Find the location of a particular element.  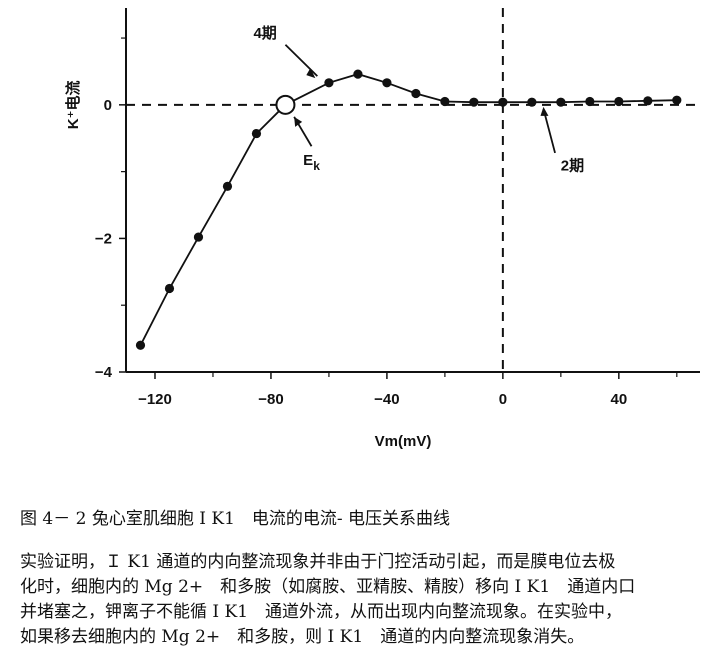

reversal-potential-marker is located at coordinates (285, 104).